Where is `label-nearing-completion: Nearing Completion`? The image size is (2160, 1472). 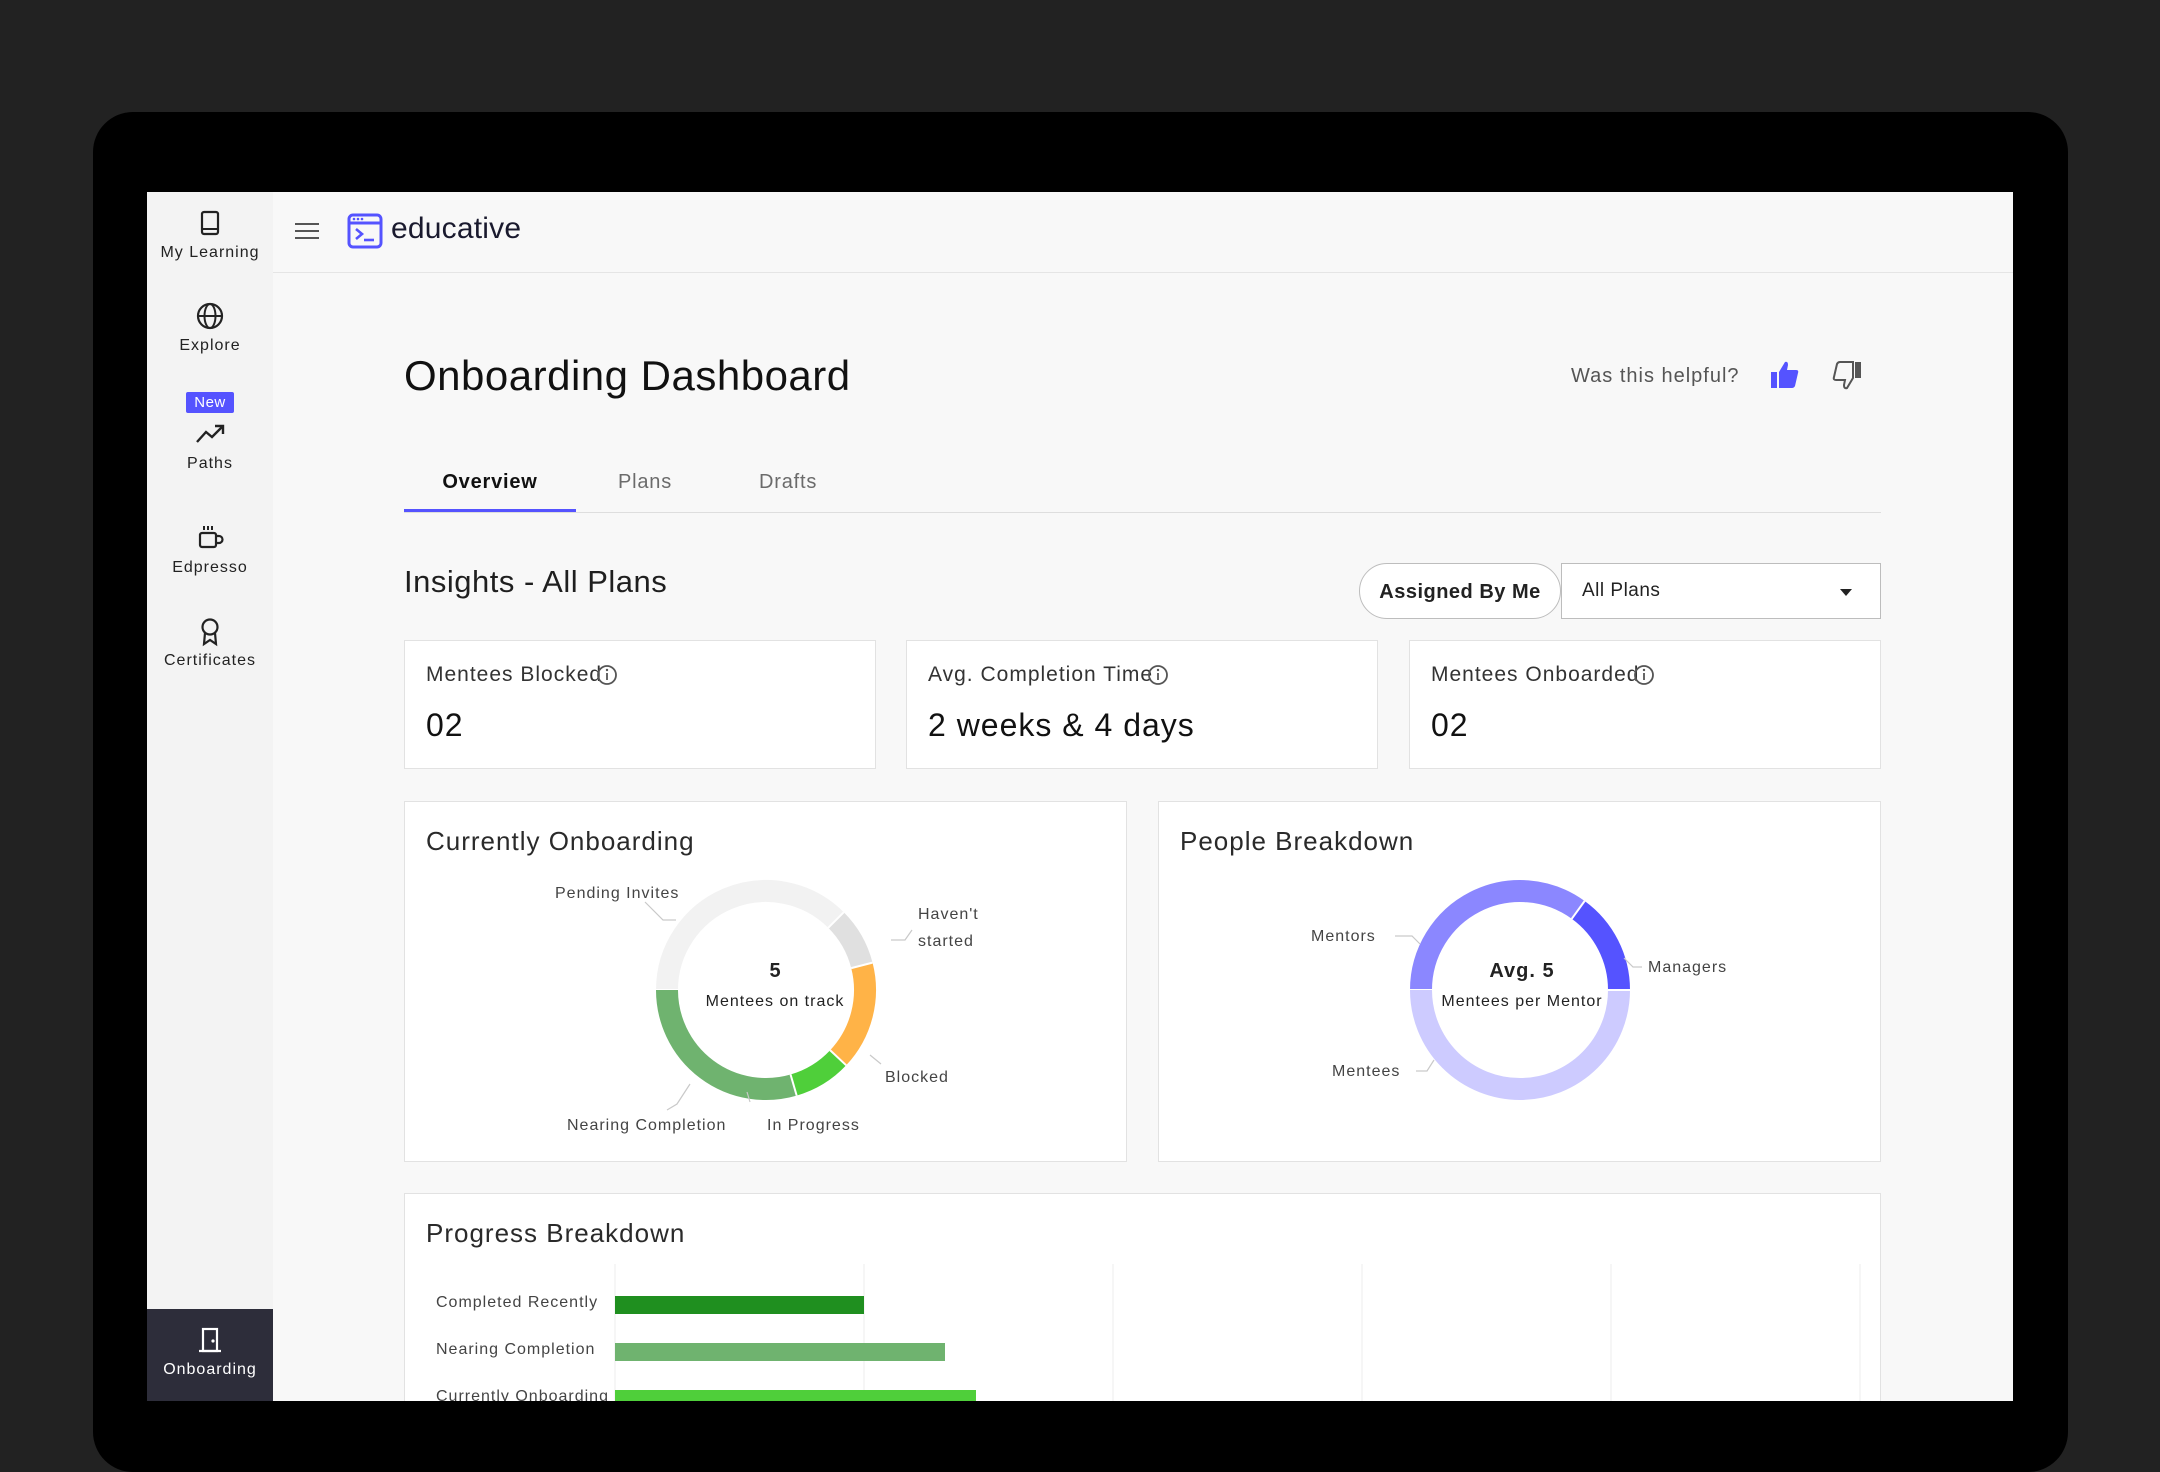 label-nearing-completion: Nearing Completion is located at coordinates (647, 1125).